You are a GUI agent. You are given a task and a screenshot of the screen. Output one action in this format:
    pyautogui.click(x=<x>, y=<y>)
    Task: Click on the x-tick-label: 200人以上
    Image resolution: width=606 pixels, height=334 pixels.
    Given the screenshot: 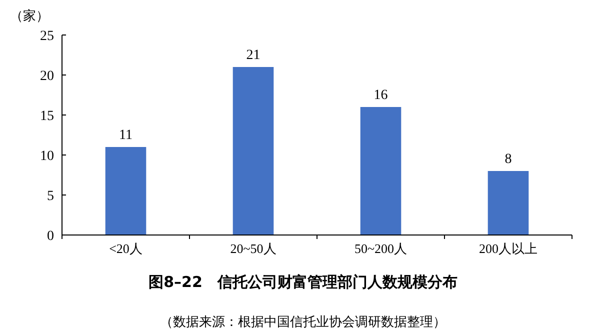 What is the action you would take?
    pyautogui.click(x=508, y=248)
    